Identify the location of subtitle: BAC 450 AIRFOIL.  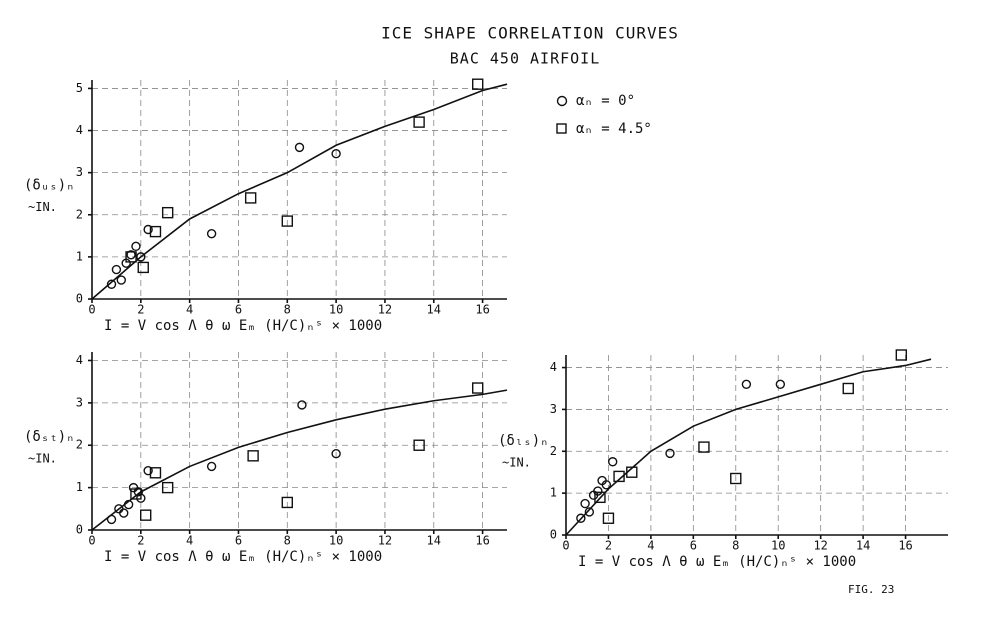
(525, 59).